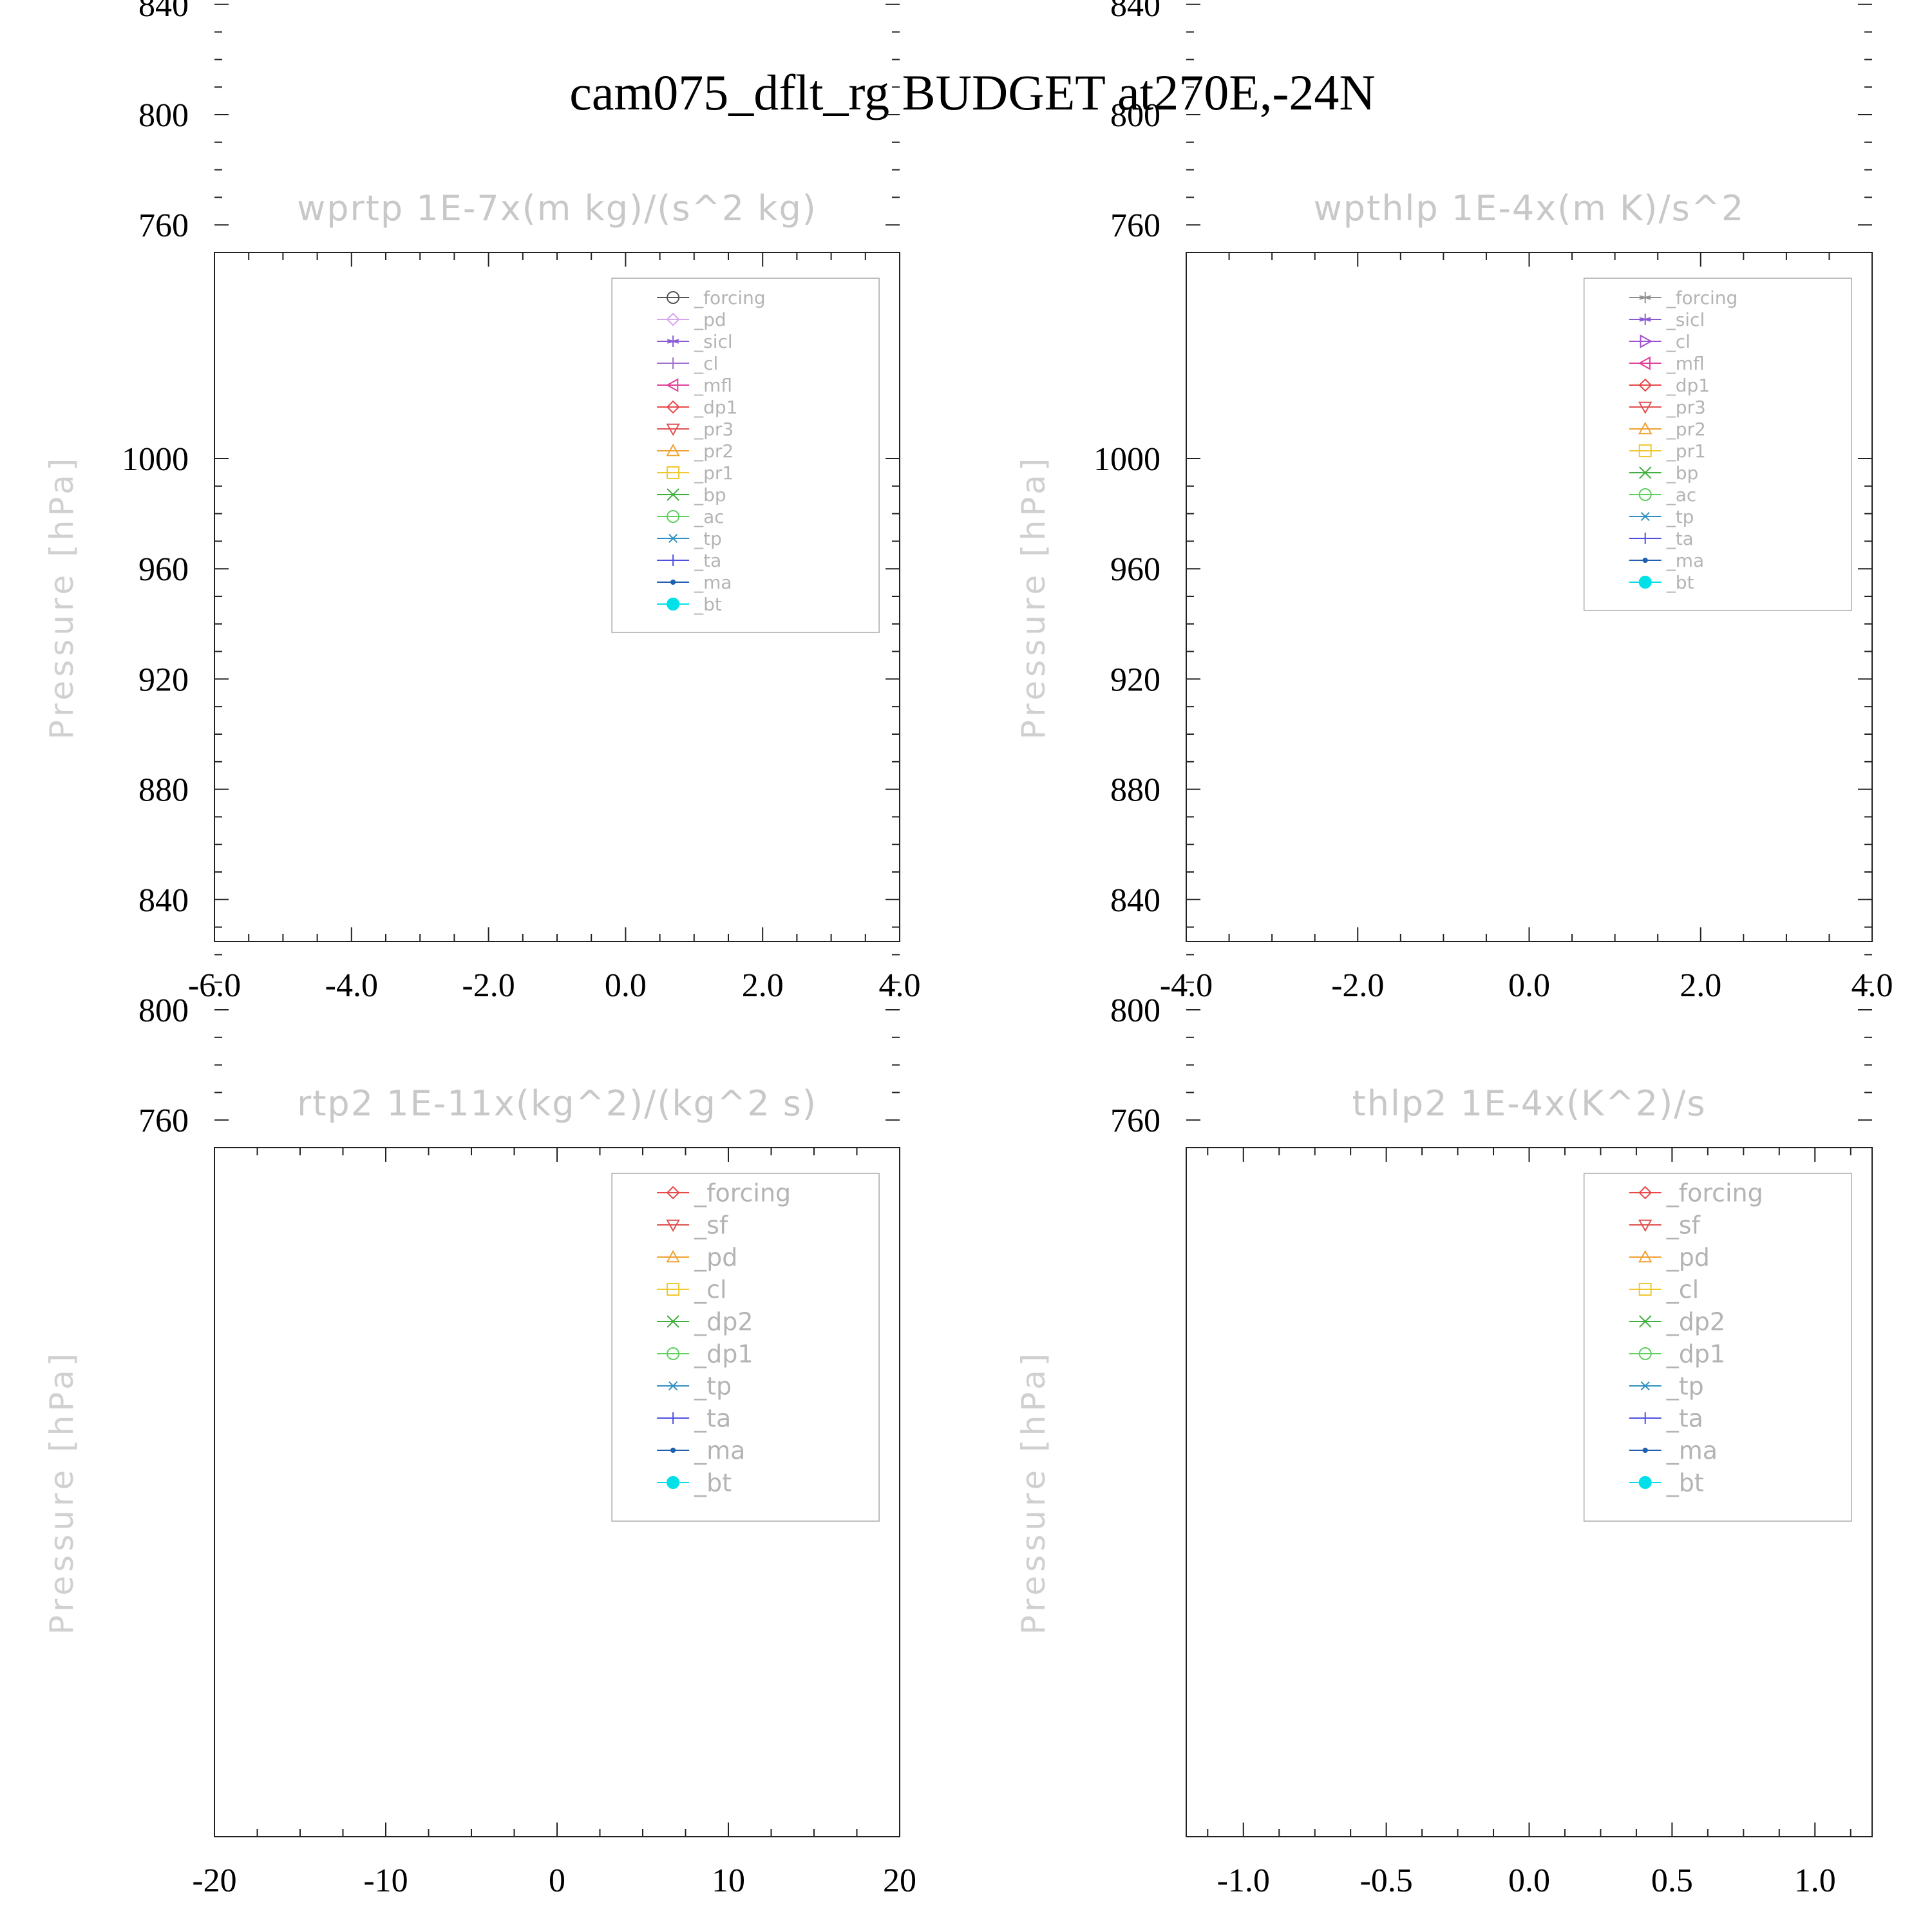 This screenshot has height=1932, width=1932. Describe the element at coordinates (1187, 985) in the screenshot. I see `x-tick-label: -4.0` at that location.